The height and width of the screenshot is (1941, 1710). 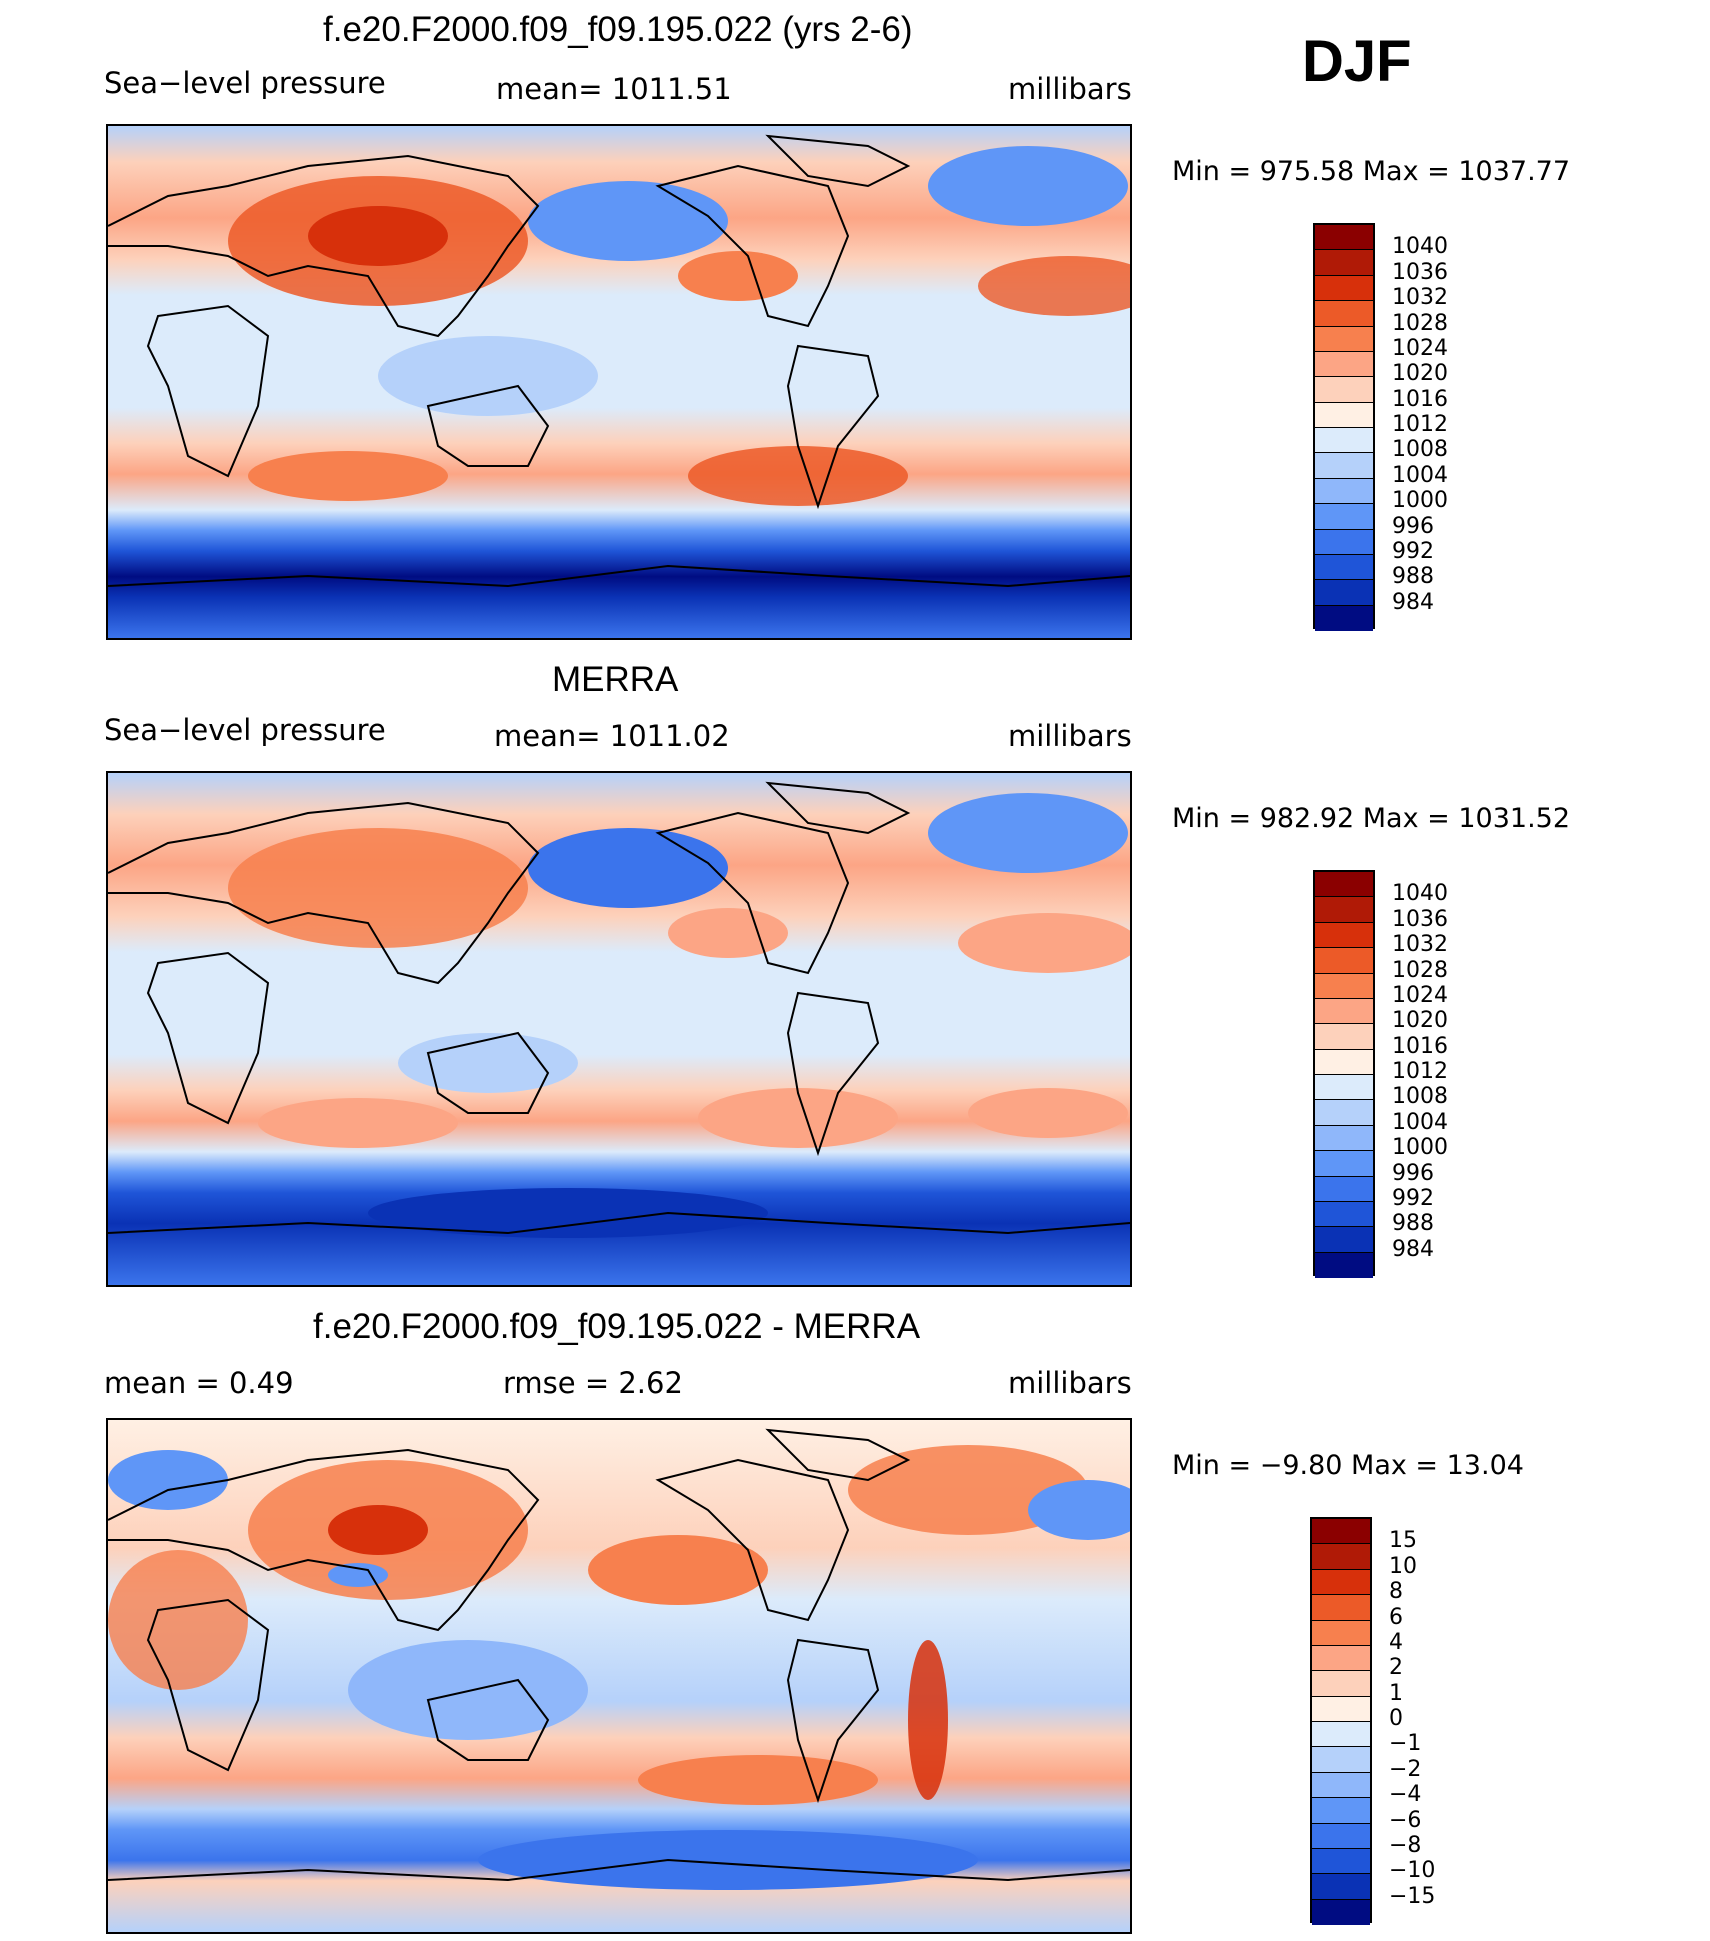 I want to click on panel-1-minmax: Min = 975.58 Max = 1037.77, so click(x=1371, y=171).